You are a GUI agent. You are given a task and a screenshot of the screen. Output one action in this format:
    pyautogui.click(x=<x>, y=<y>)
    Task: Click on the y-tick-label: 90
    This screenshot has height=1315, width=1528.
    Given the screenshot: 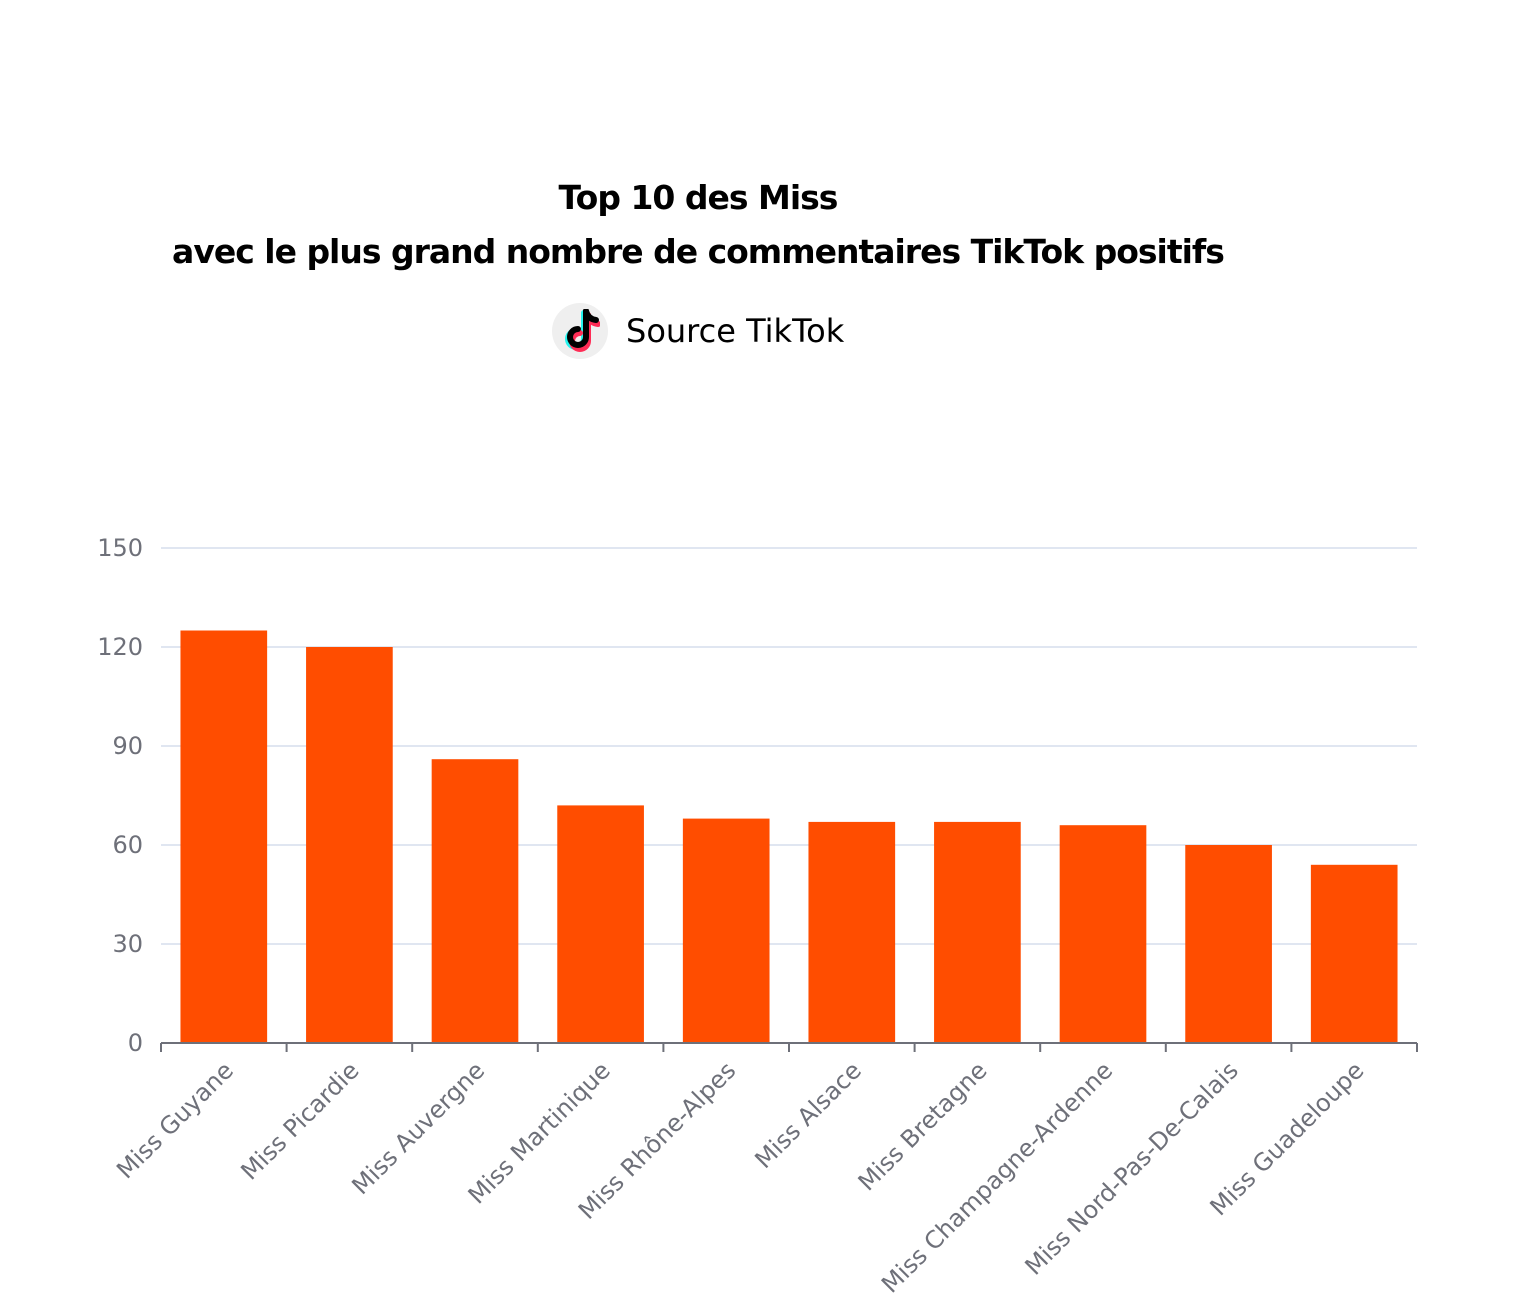 What is the action you would take?
    pyautogui.click(x=127, y=746)
    